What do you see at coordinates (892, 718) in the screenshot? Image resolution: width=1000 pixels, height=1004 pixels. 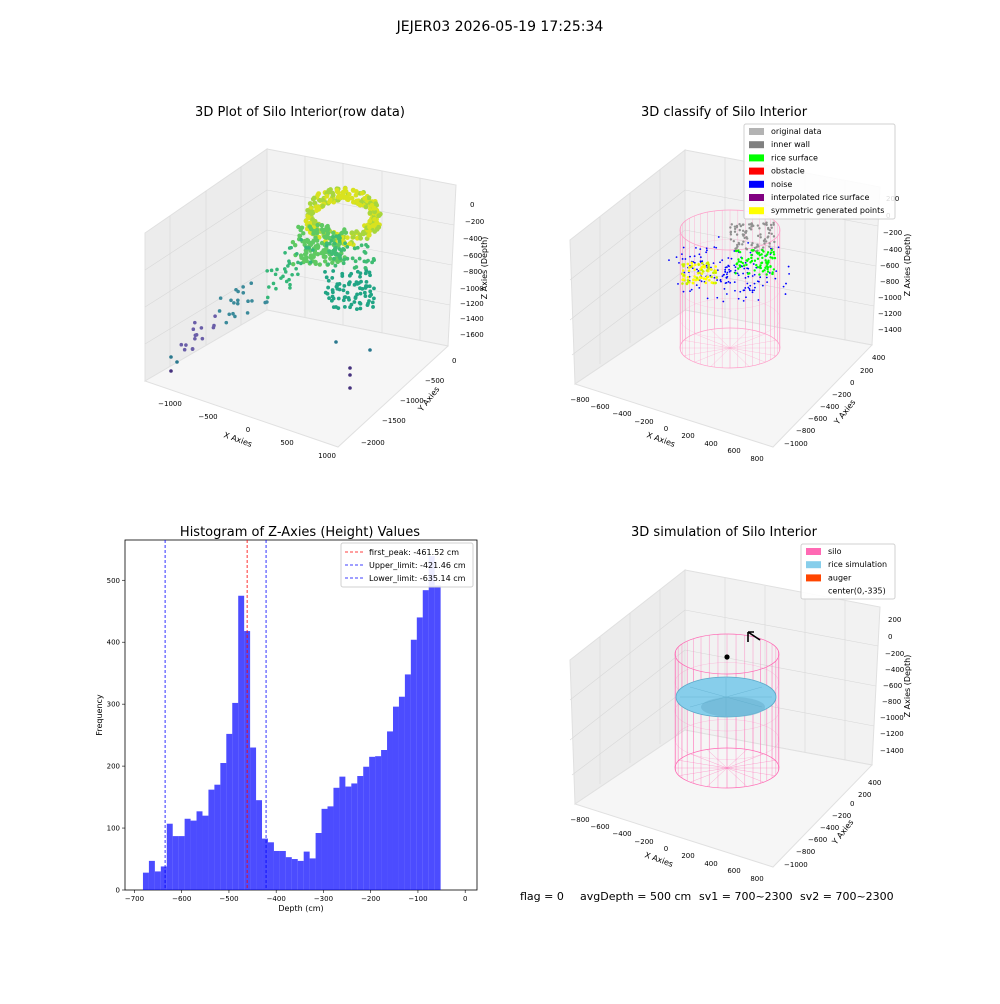 I see `simulation-ztick: −1000` at bounding box center [892, 718].